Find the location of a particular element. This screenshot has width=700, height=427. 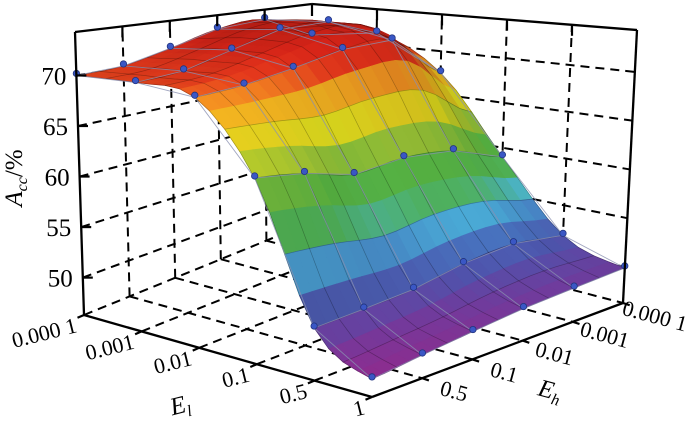

el-tick-label: 0.1 is located at coordinates (235, 377).